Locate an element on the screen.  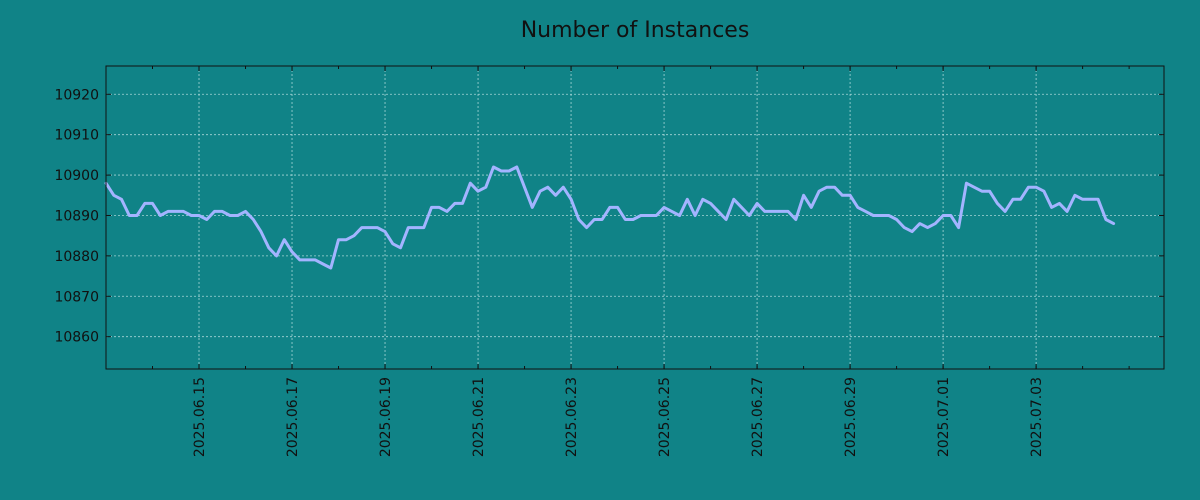
y-tick-label: 10890 is located at coordinates (76, 216).